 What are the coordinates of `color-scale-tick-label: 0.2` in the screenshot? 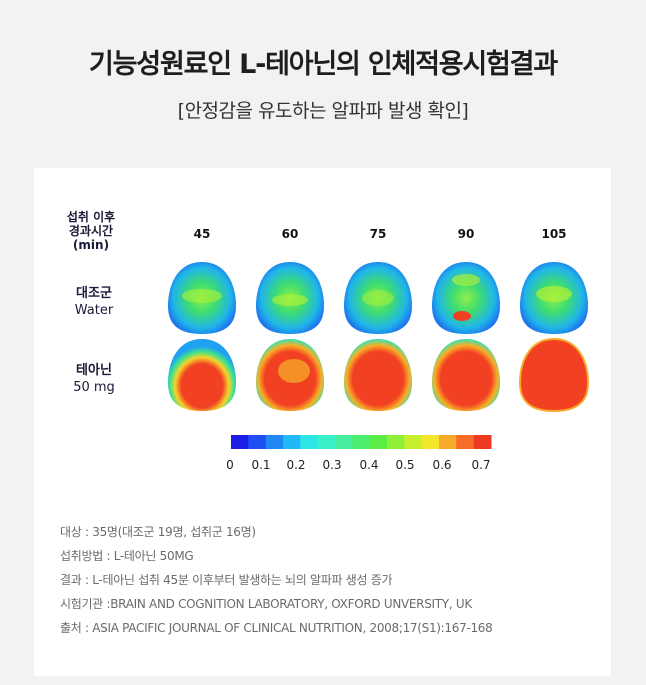 It's located at (296, 465).